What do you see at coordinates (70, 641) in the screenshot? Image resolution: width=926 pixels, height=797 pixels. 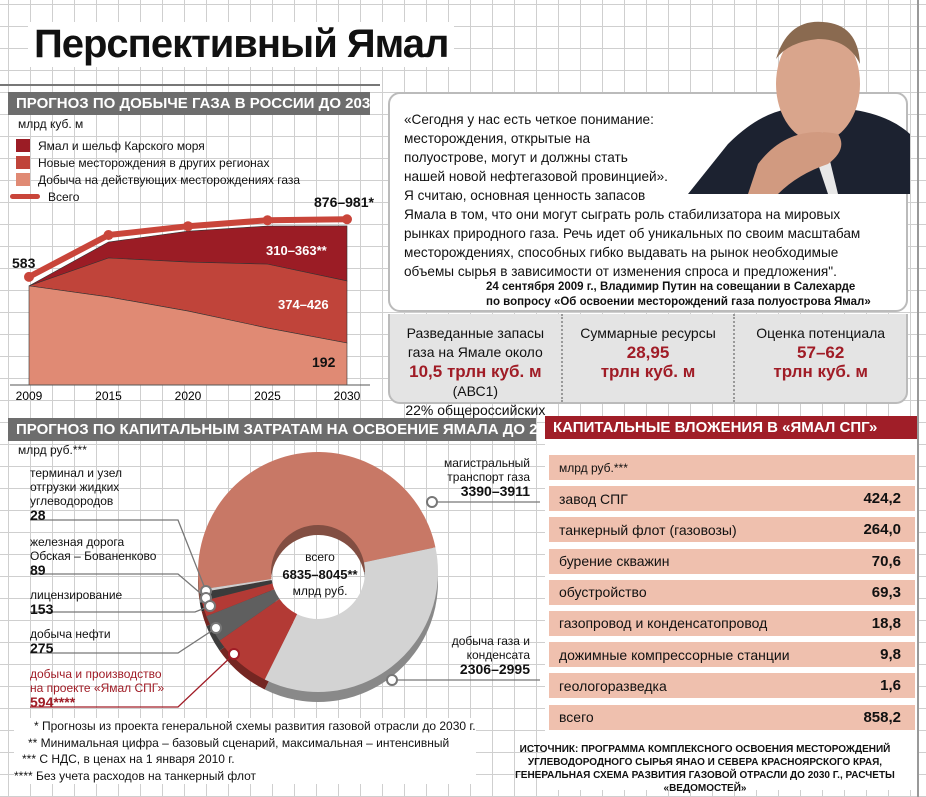 I see `label-oil: добыча нефти 275` at bounding box center [70, 641].